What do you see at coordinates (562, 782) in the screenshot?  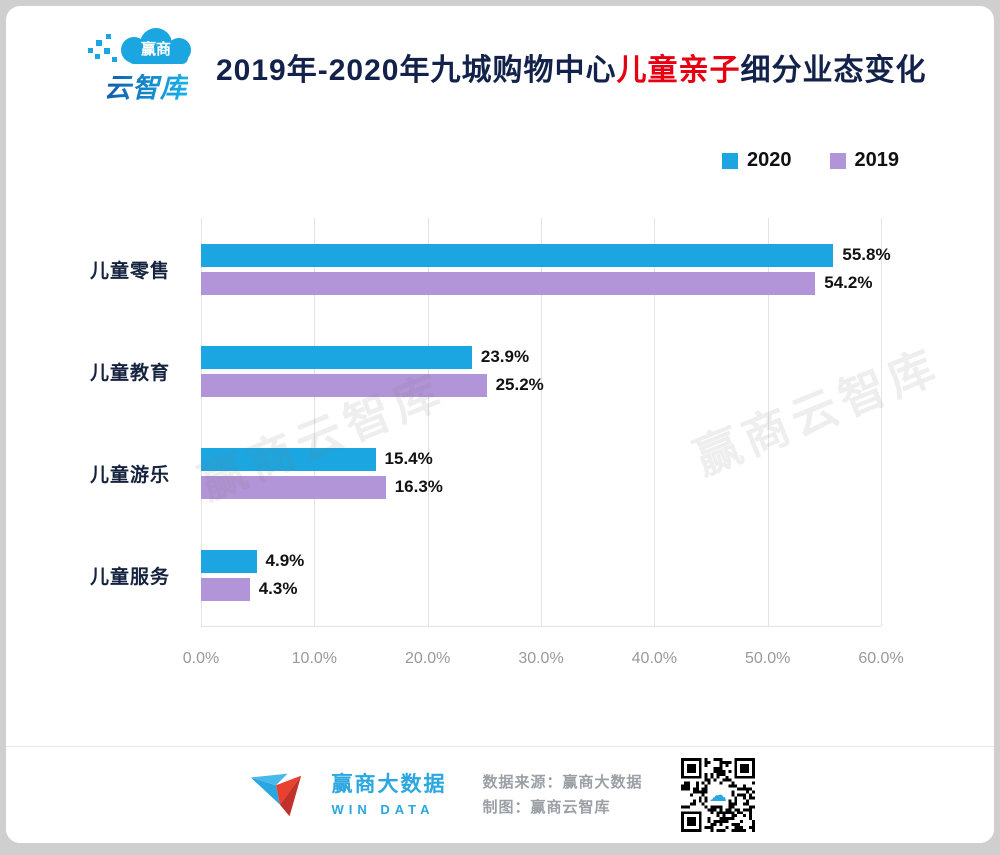 I see `data-source-line: 数据来源：赢商大数据` at bounding box center [562, 782].